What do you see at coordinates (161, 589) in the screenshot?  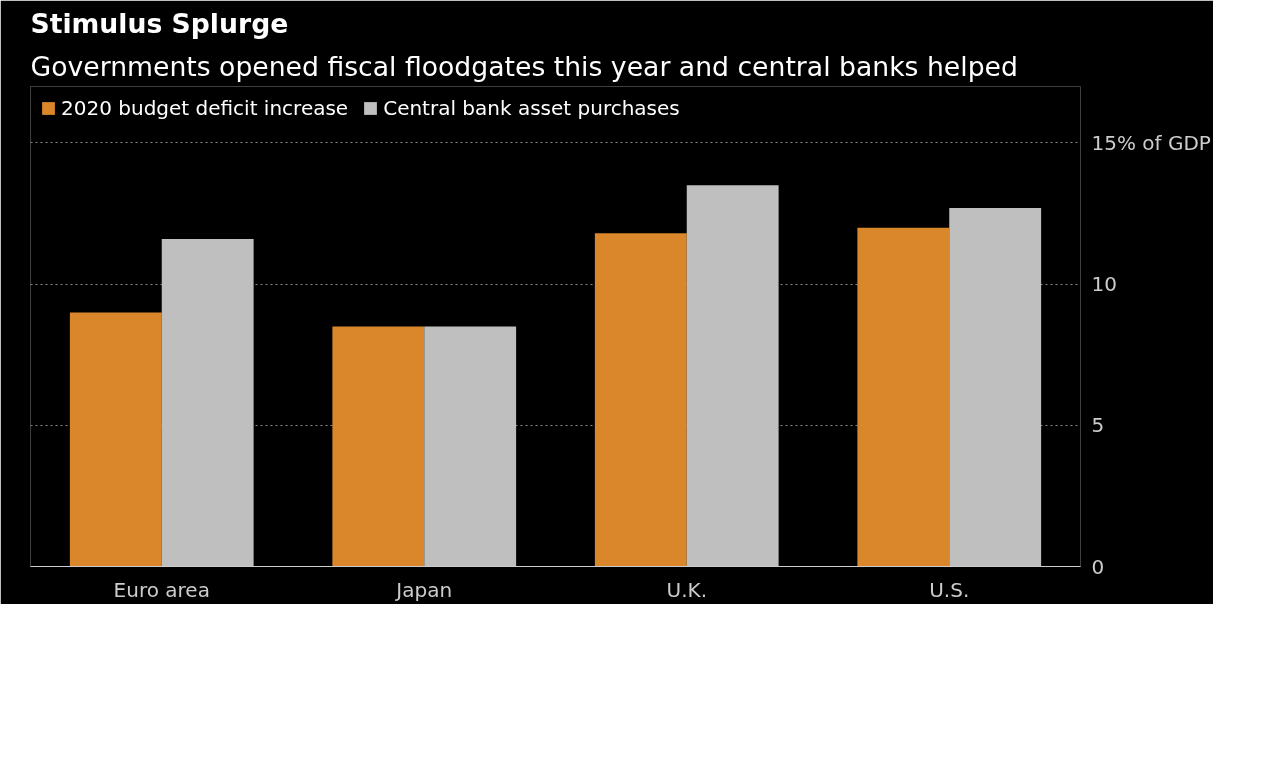 I see `x-tick-label: Euro area` at bounding box center [161, 589].